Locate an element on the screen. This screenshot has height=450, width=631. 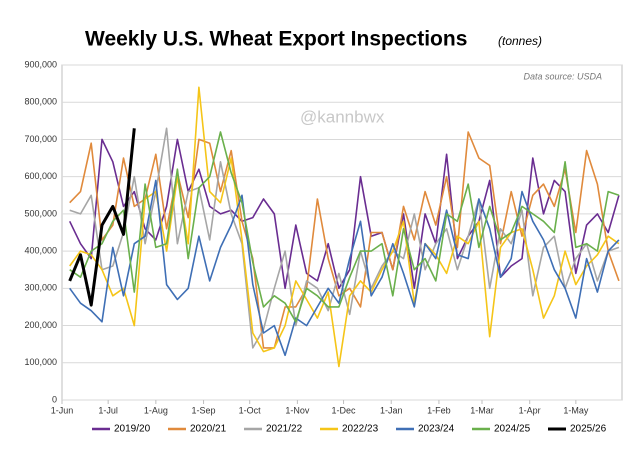
chart-title: Weekly U.S. Wheat Export Inspections is located at coordinates (276, 39).